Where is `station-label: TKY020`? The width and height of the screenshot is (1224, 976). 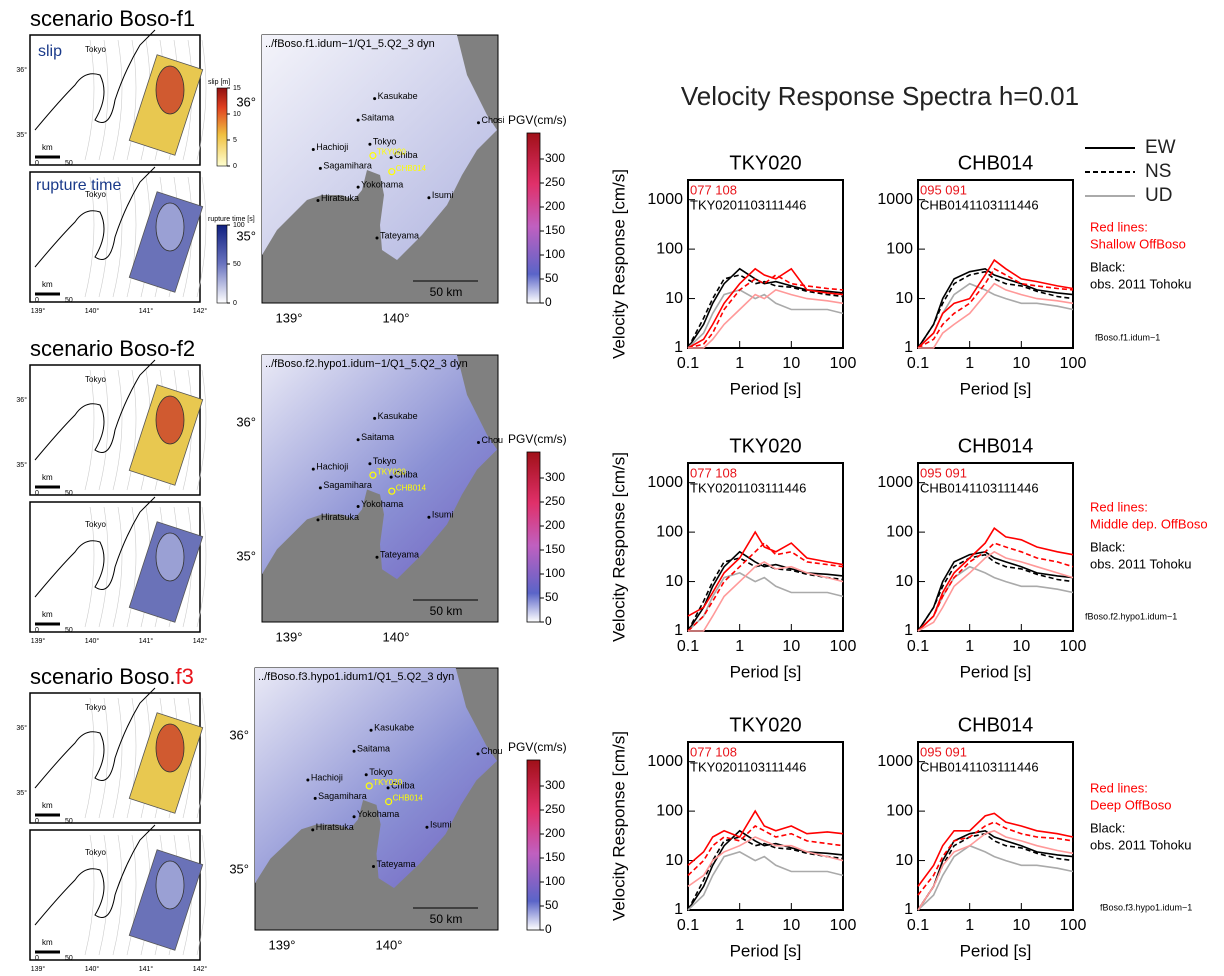 station-label: TKY020 is located at coordinates (387, 782).